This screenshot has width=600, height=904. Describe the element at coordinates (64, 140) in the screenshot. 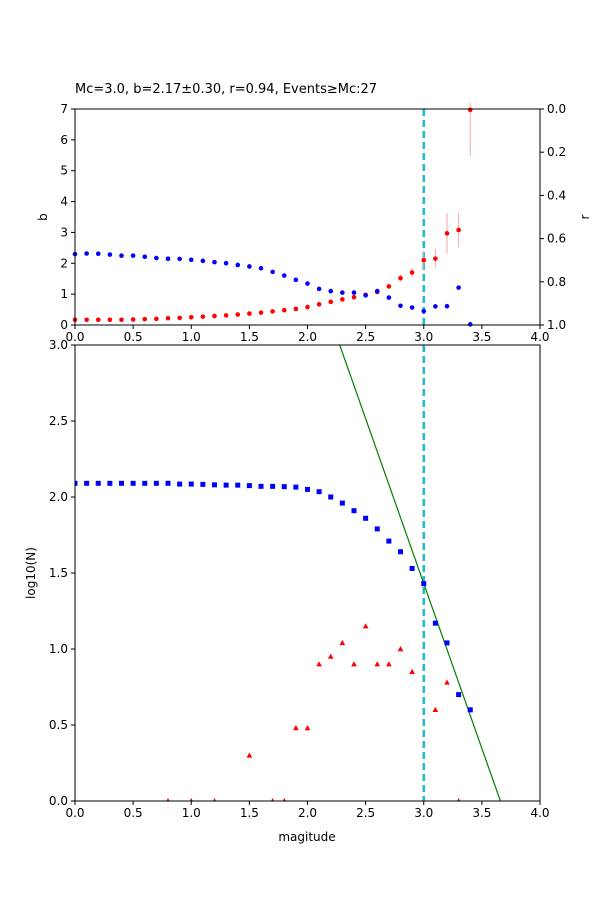

I see `top-ytick-label: 6` at that location.